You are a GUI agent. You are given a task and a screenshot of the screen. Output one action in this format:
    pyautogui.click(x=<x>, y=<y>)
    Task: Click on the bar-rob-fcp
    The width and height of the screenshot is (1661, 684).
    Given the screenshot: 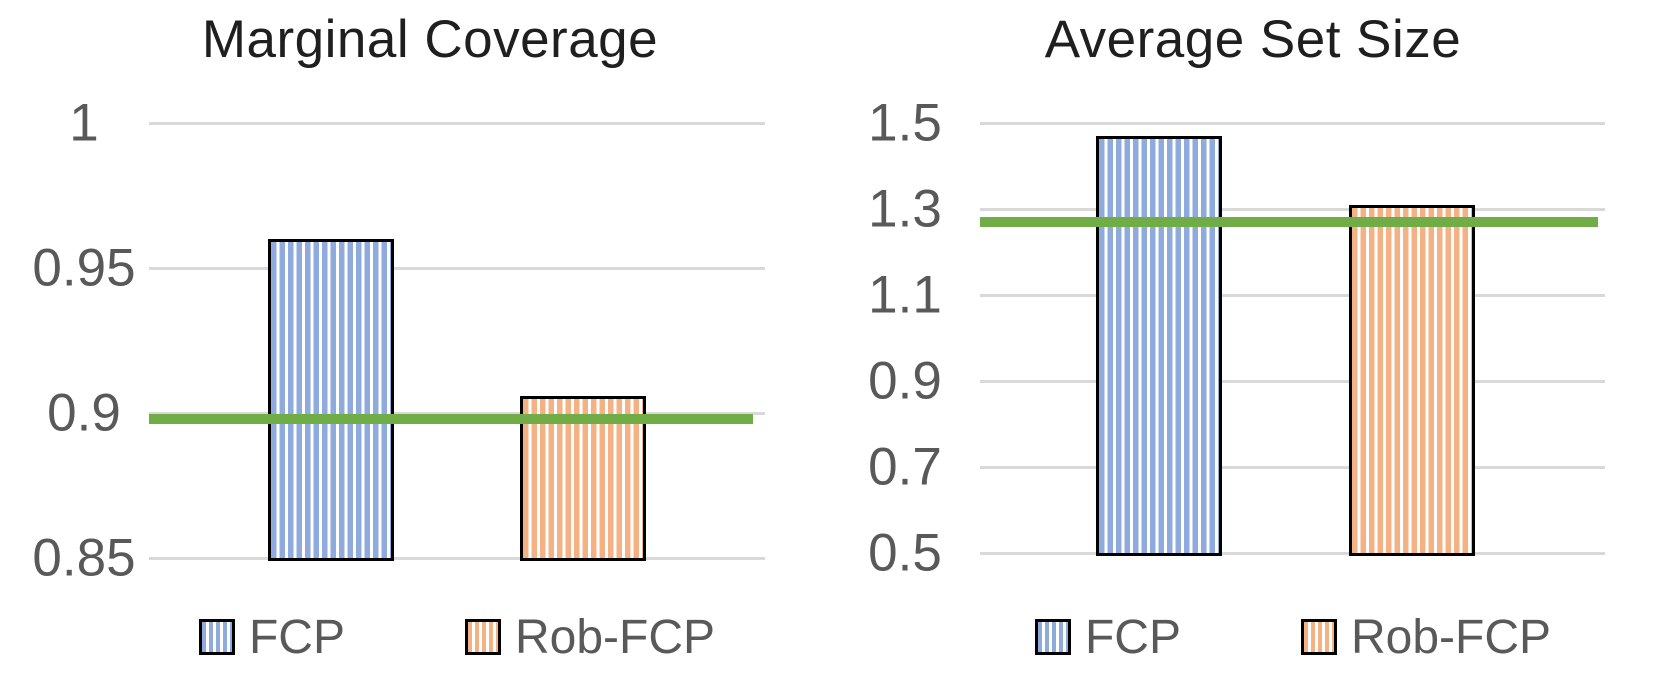 What is the action you would take?
    pyautogui.click(x=1412, y=380)
    